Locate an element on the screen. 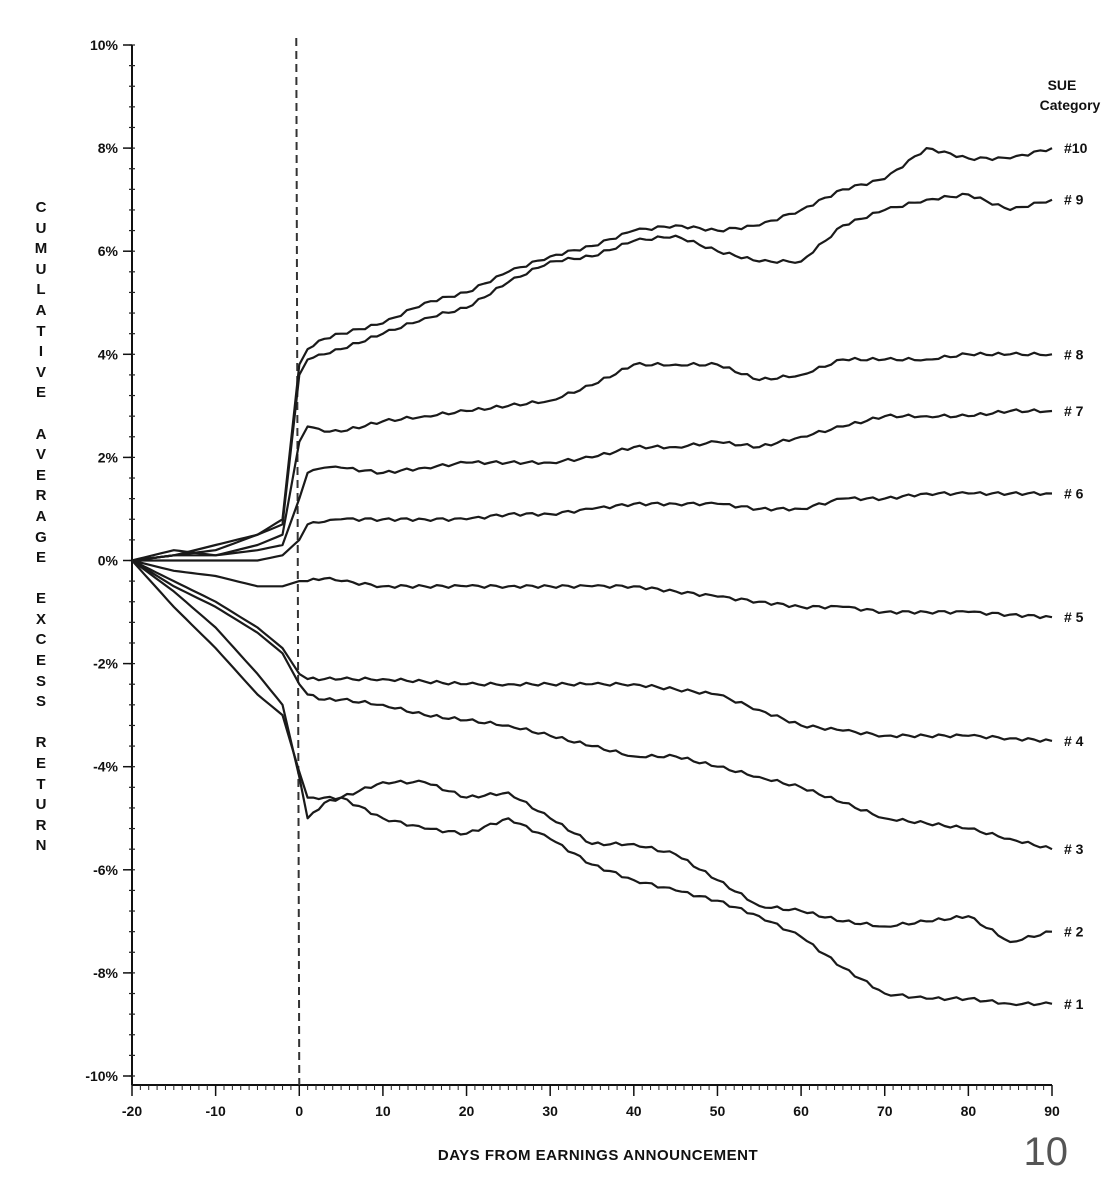 The width and height of the screenshot is (1104, 1190). x-tick-label: 90 is located at coordinates (1052, 1111).